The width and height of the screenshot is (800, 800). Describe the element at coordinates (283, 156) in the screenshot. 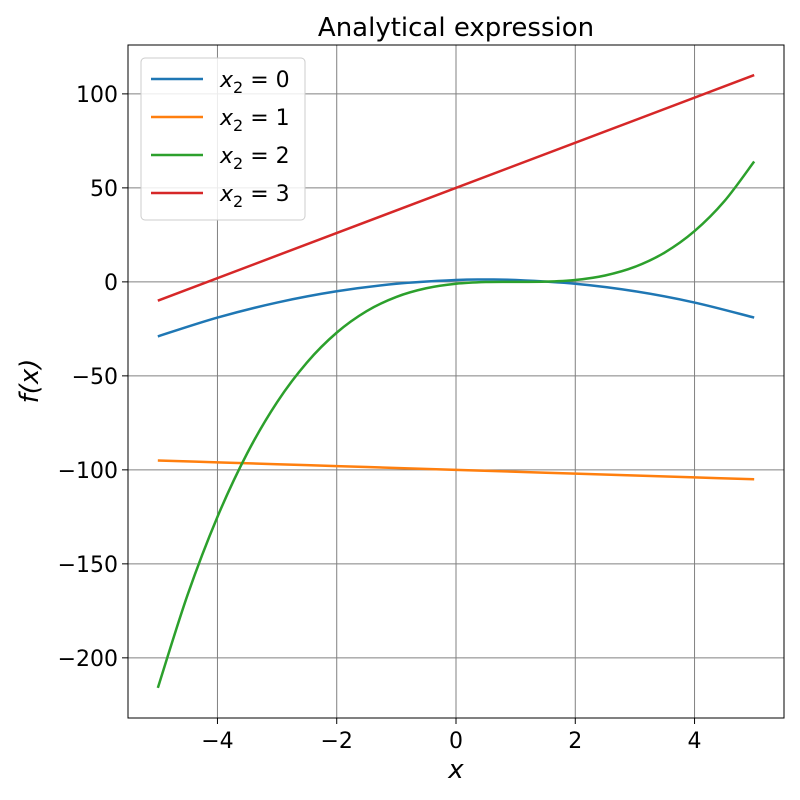

I see `legend-value: 2` at that location.